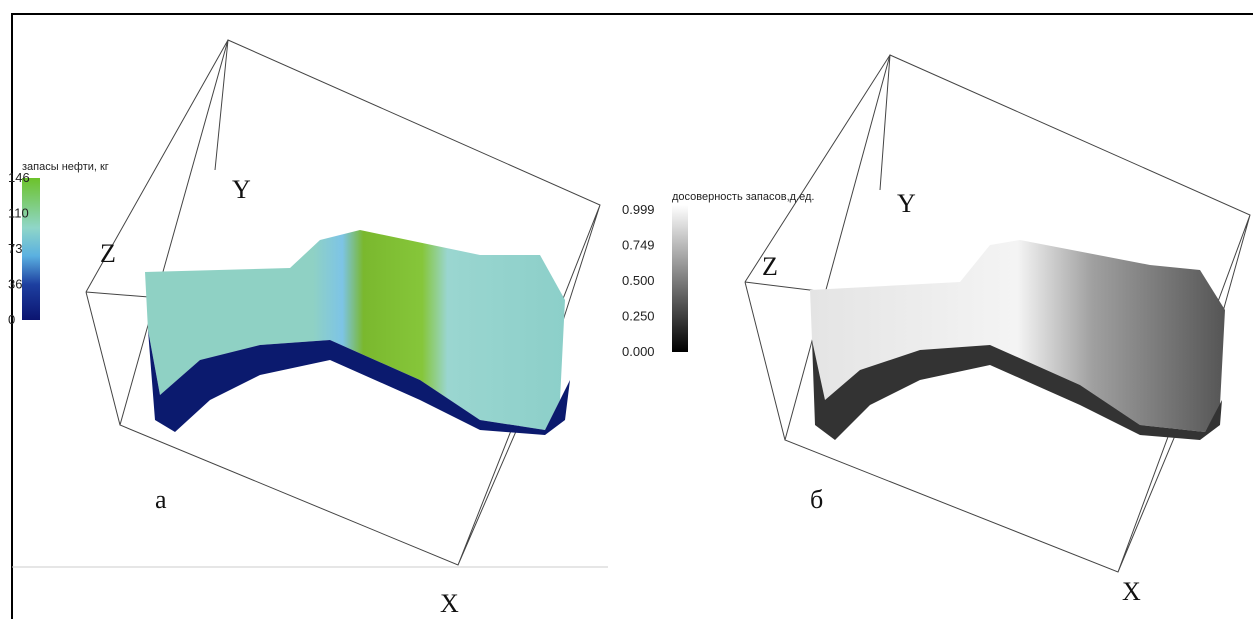  Describe the element at coordinates (743, 197) in the screenshot. I see `colorbar-title: досоверность запасов,д.ед.` at that location.